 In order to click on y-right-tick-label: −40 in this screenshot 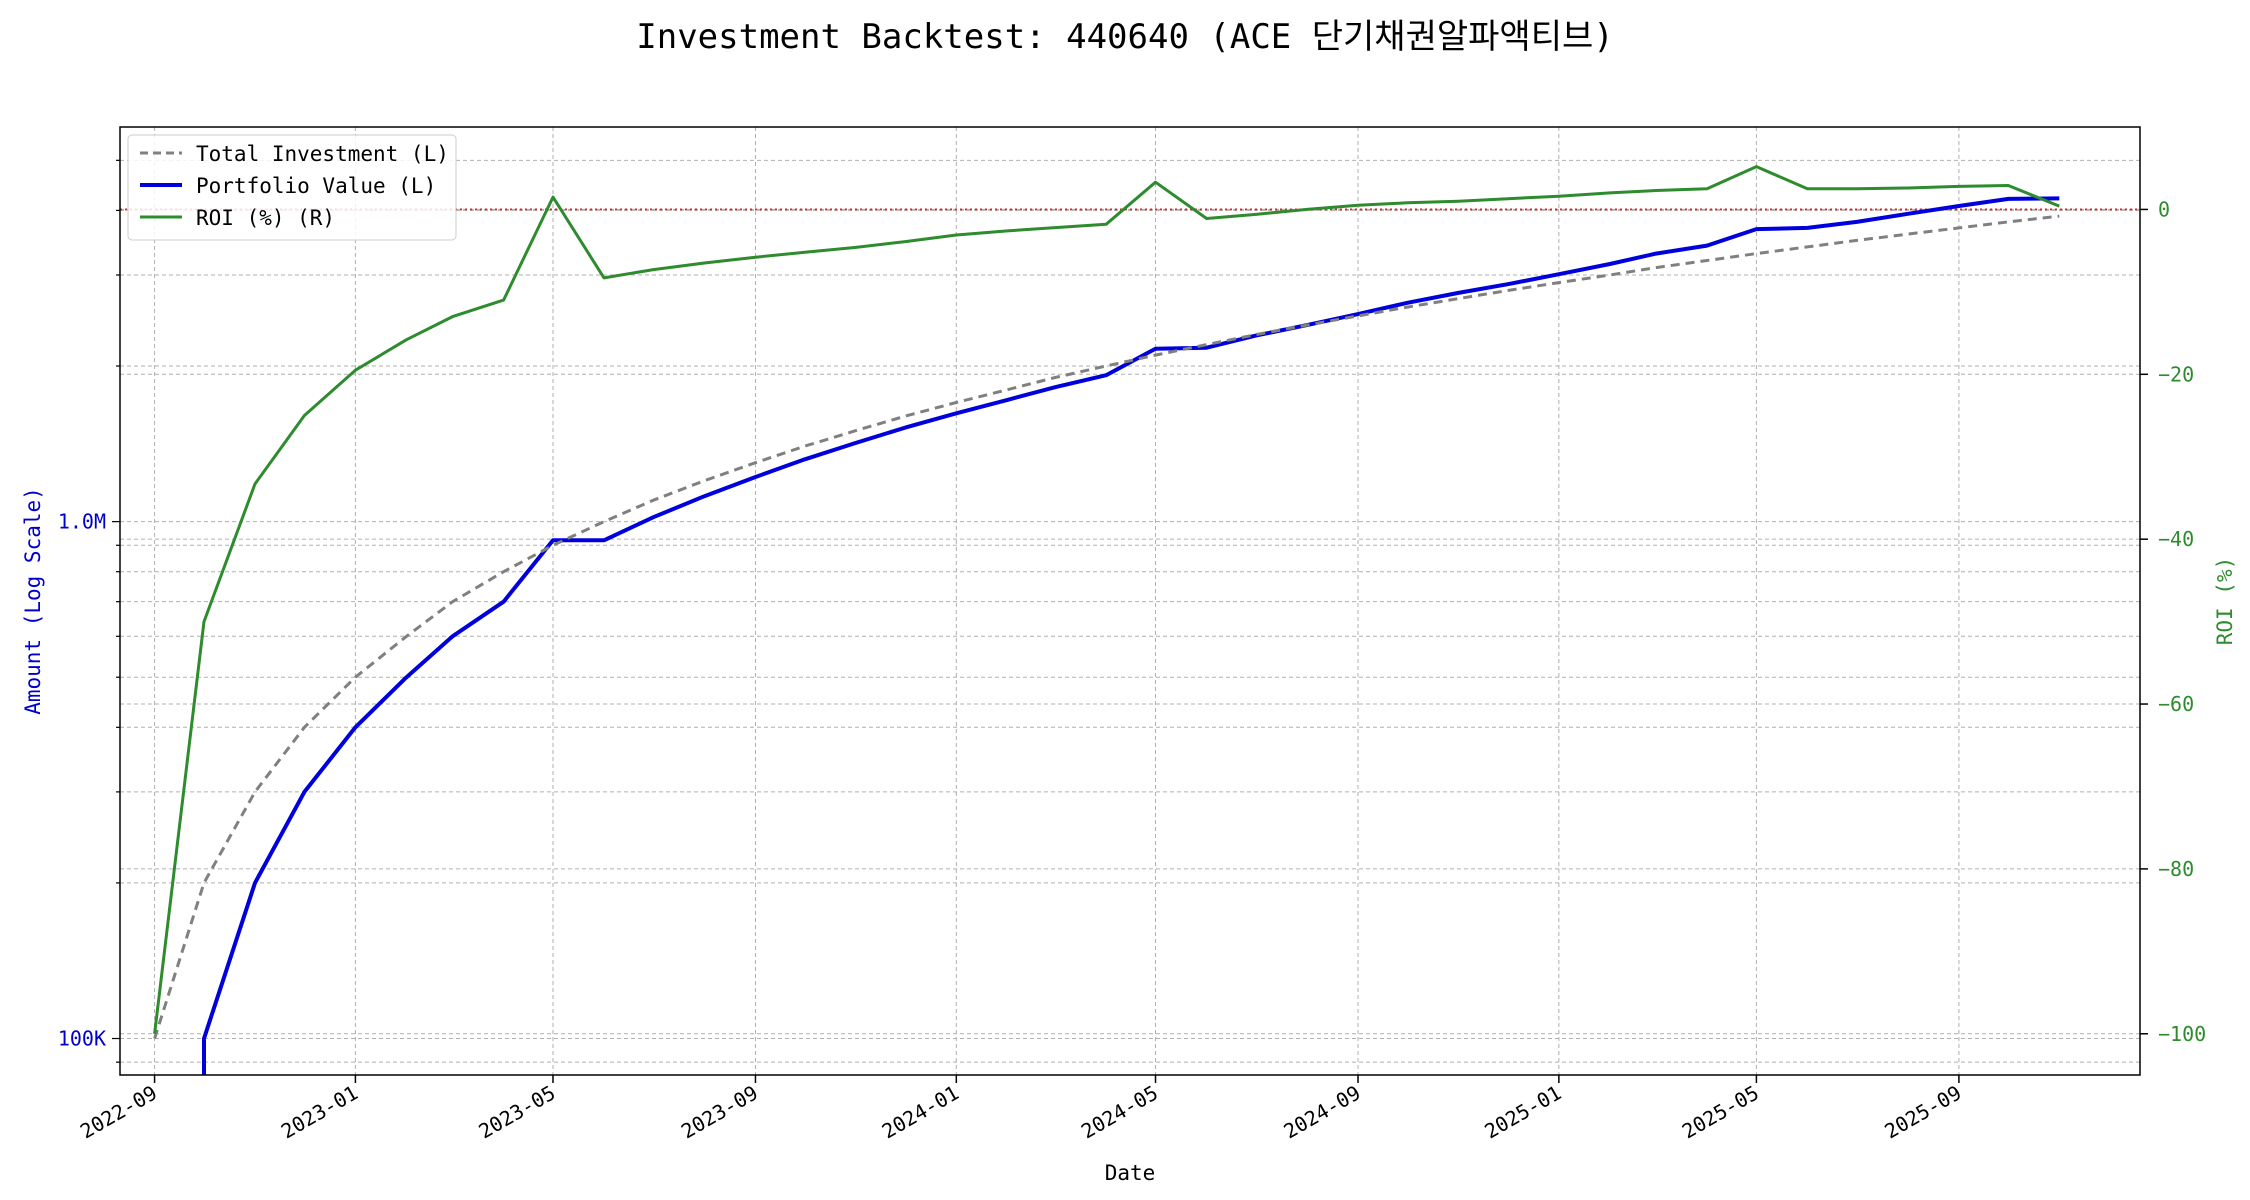, I will do `click(2176, 539)`.